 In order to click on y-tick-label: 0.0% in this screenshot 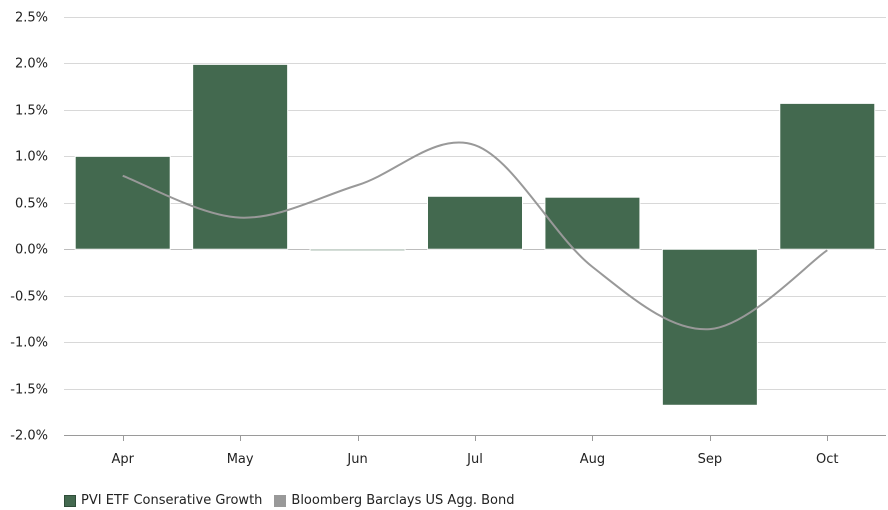, I will do `click(31, 250)`.